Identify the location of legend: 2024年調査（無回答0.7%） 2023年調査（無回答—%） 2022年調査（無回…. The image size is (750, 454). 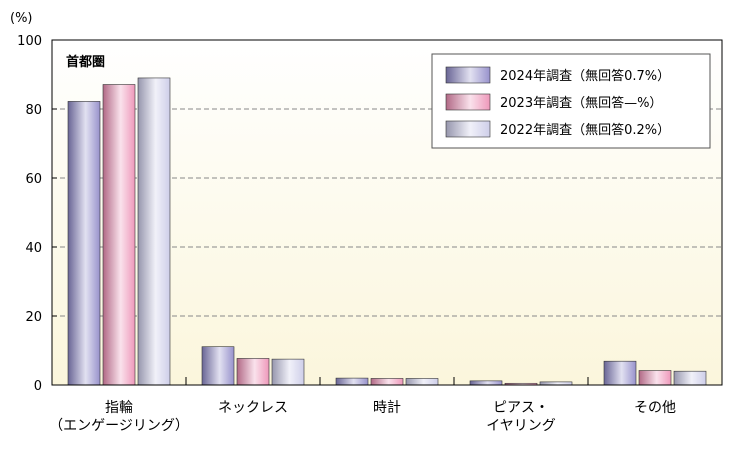
(571, 101).